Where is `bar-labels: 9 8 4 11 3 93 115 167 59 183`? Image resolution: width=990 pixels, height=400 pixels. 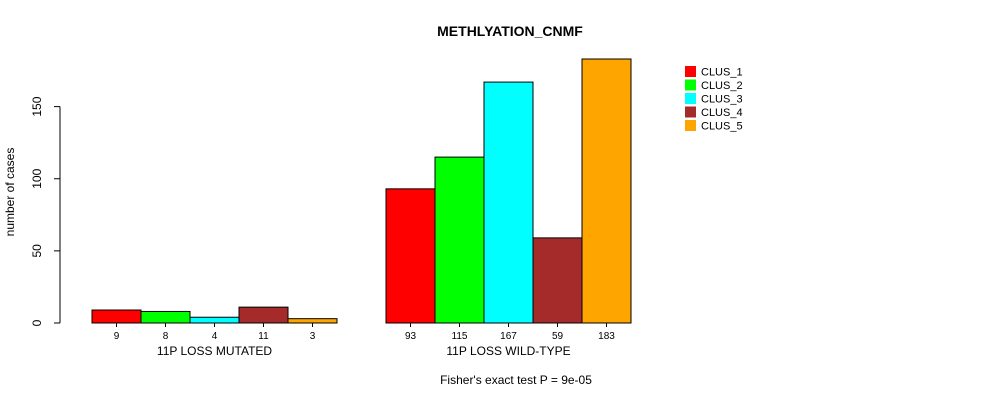 bar-labels: 9 8 4 11 3 93 115 167 59 183 is located at coordinates (364, 332).